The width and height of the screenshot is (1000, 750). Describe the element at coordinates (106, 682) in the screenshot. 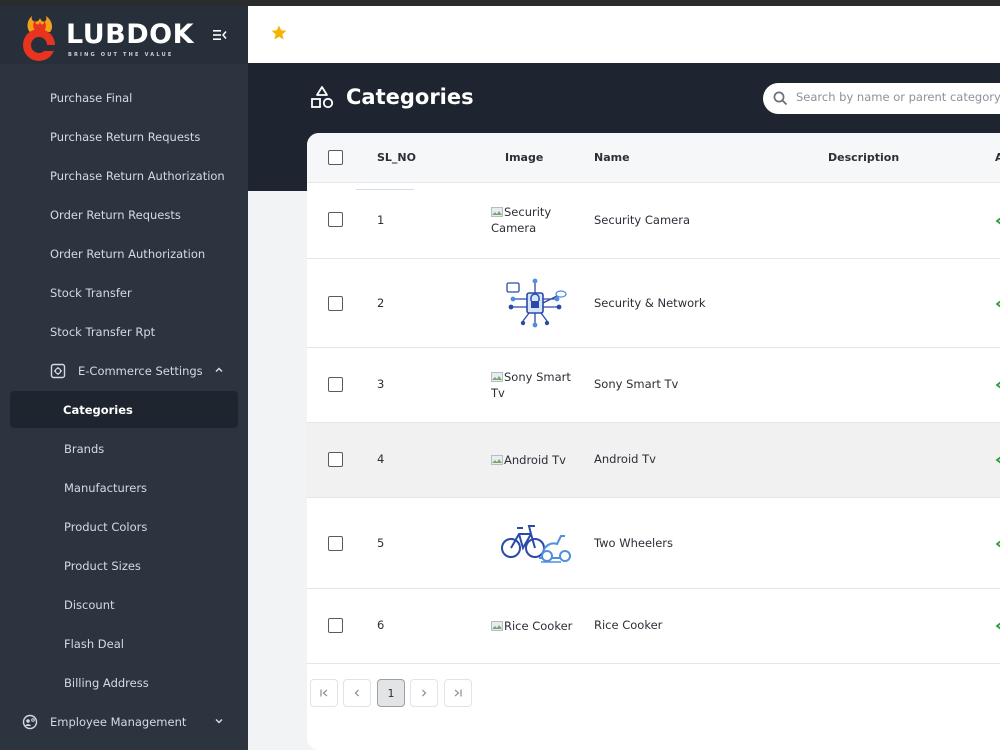

I see `sidebar-item-label: Billing Address` at that location.